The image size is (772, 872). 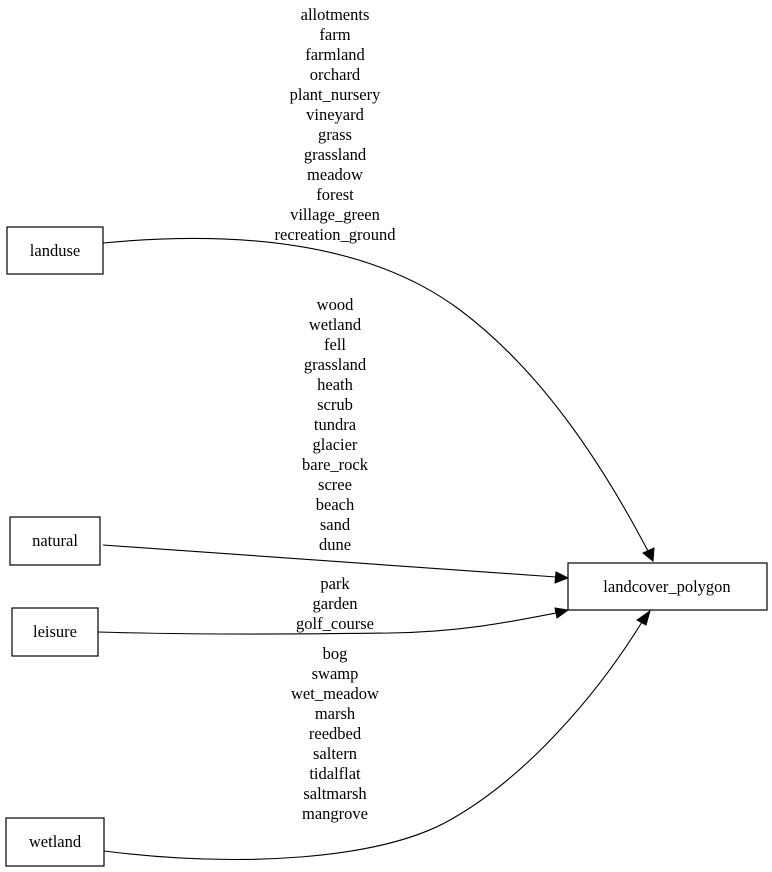 I want to click on edge-label-wetland: tidalflat, so click(x=335, y=773).